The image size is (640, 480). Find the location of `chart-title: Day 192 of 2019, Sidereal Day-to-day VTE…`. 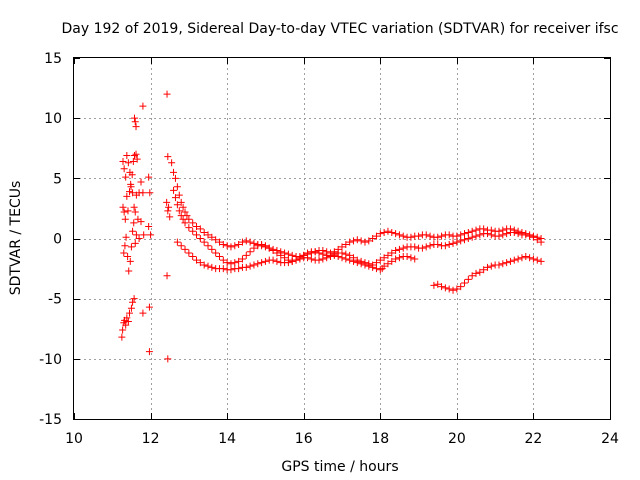

chart-title: Day 192 of 2019, Sidereal Day-to-day VTE… is located at coordinates (339, 29).